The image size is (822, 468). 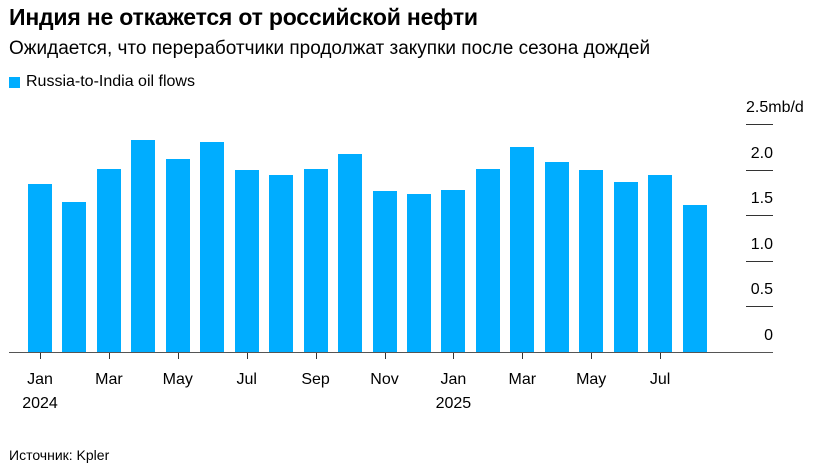 What do you see at coordinates (761, 244) in the screenshot?
I see `y-tick-label: 1.0` at bounding box center [761, 244].